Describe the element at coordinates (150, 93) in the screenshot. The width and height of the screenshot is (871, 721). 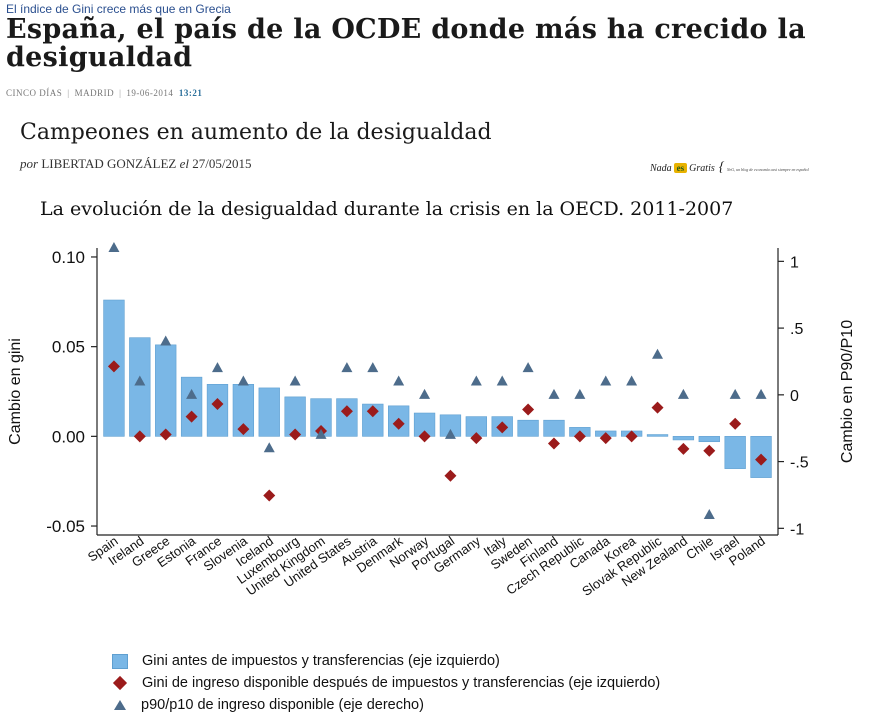
I see `article-date: 19-06-2014` at that location.